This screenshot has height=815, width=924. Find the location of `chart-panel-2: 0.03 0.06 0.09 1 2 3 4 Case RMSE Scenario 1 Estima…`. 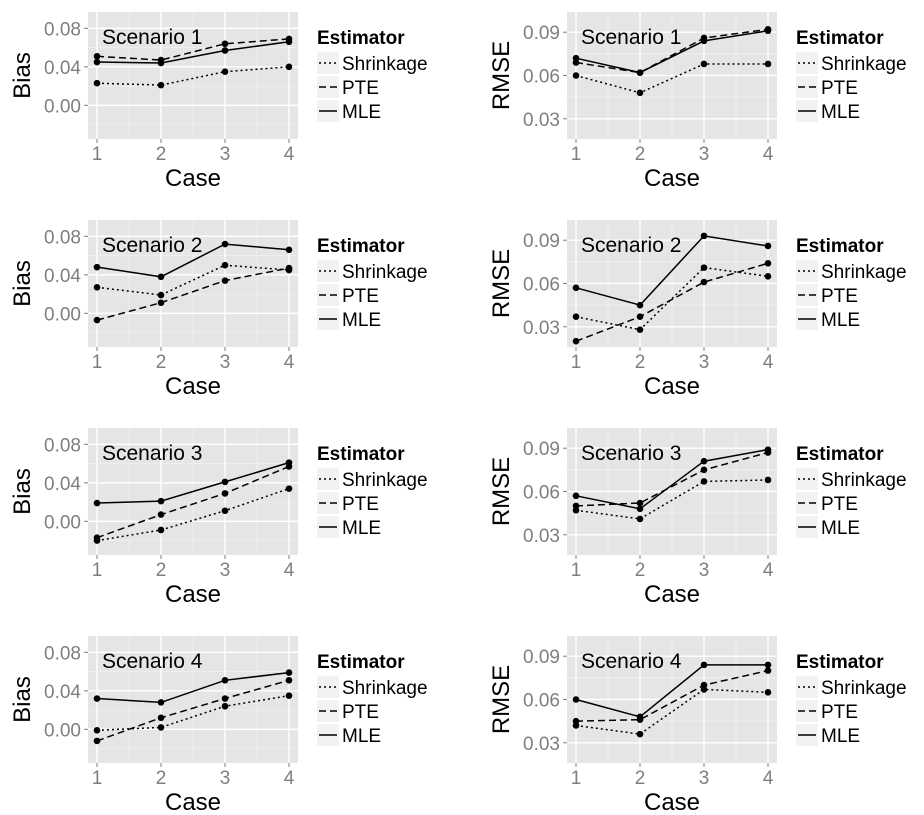

chart-panel-2: 0.03 0.06 0.09 1 2 3 4 Case RMSE Scenario 1 Estima… is located at coordinates (697, 102).